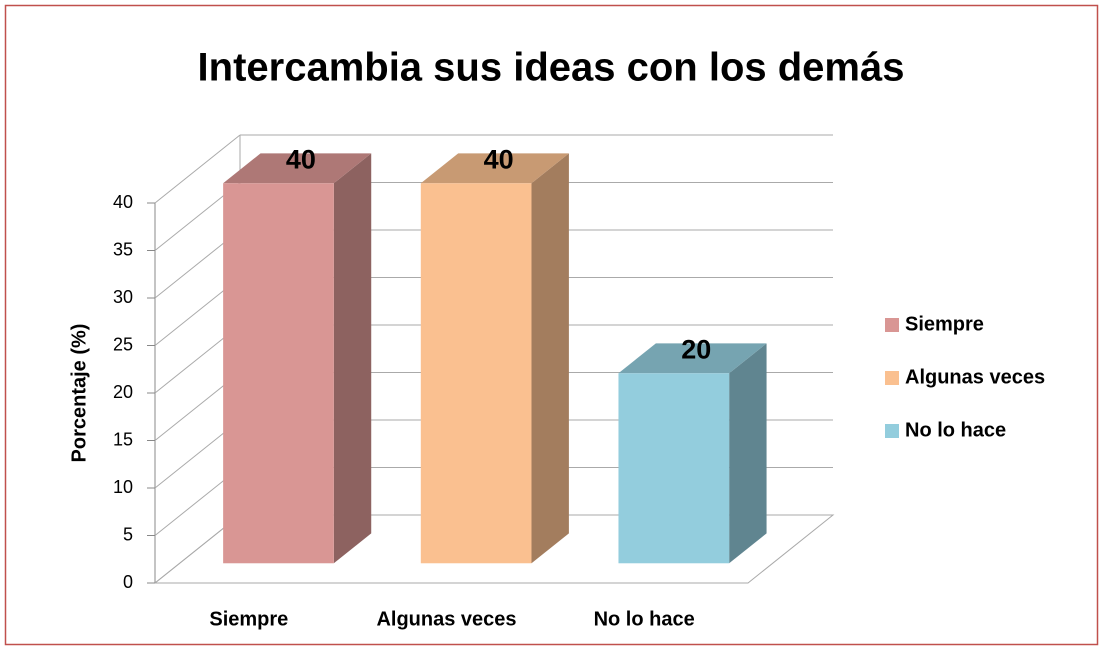  What do you see at coordinates (446, 619) in the screenshot?
I see `x-tick-label: Algunas veces` at bounding box center [446, 619].